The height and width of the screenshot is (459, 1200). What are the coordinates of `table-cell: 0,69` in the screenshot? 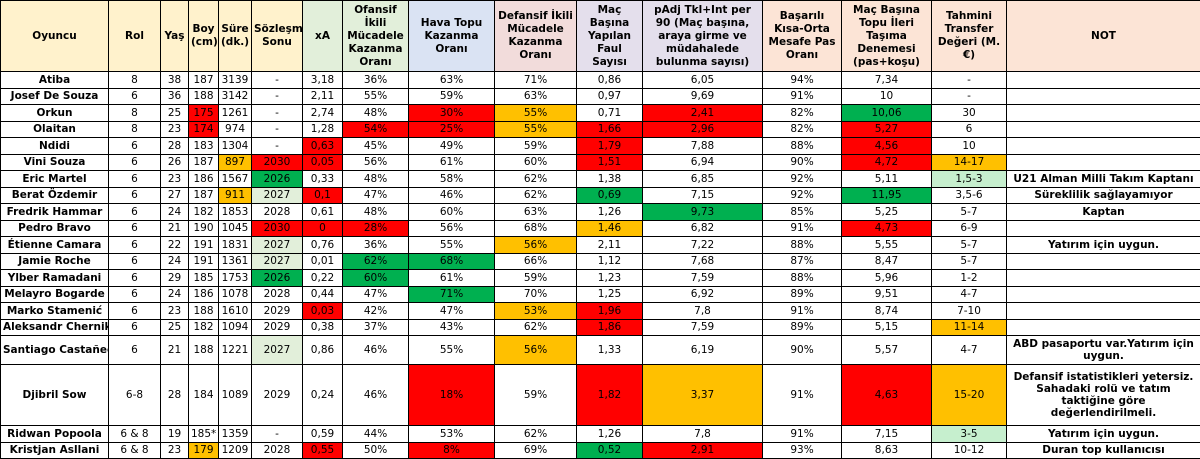 It's located at (610, 195).